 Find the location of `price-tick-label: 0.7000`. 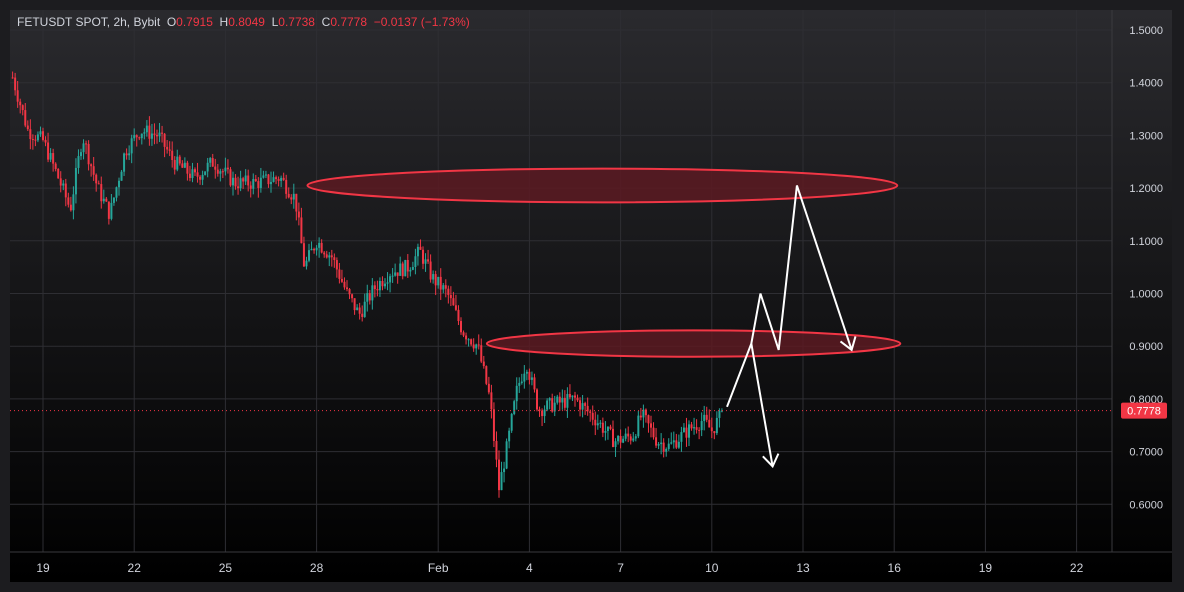

price-tick-label: 0.7000 is located at coordinates (1146, 453).